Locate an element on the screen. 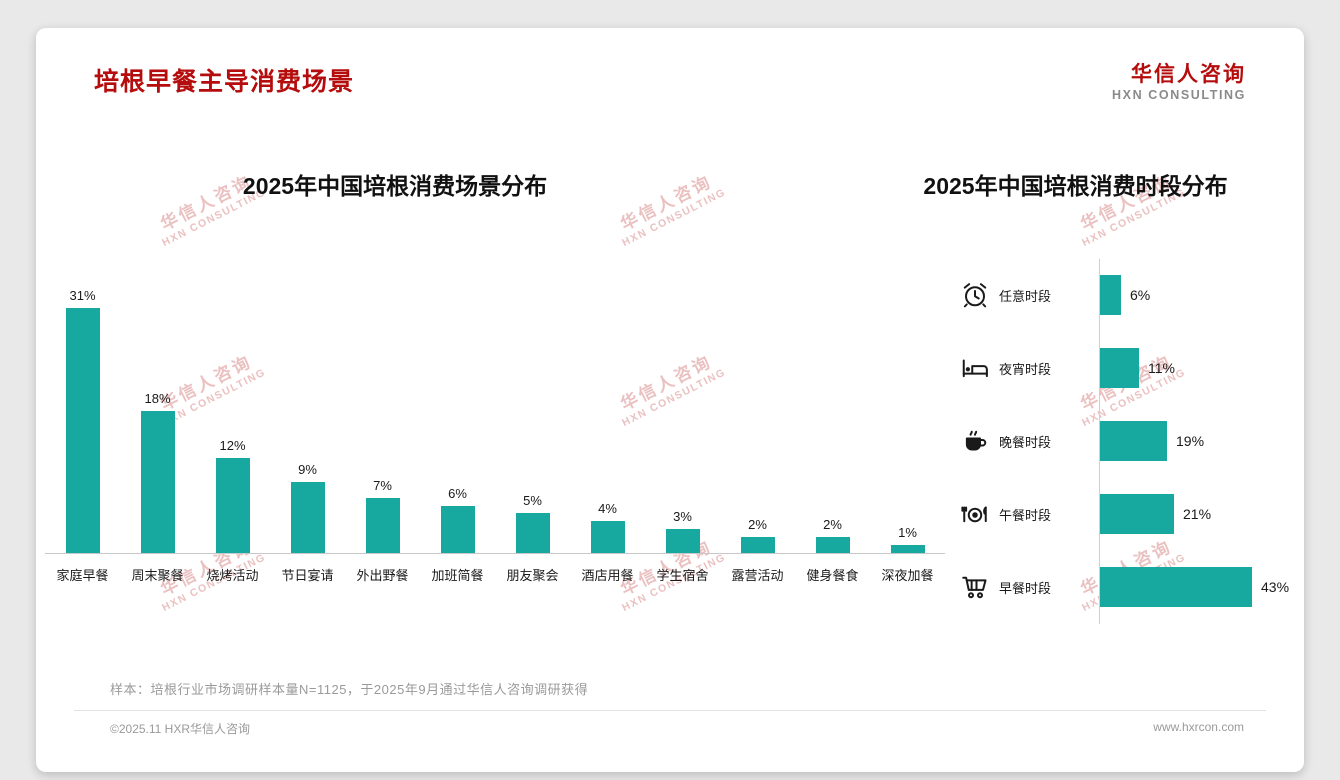  bar-column: 1% is located at coordinates (907, 539).